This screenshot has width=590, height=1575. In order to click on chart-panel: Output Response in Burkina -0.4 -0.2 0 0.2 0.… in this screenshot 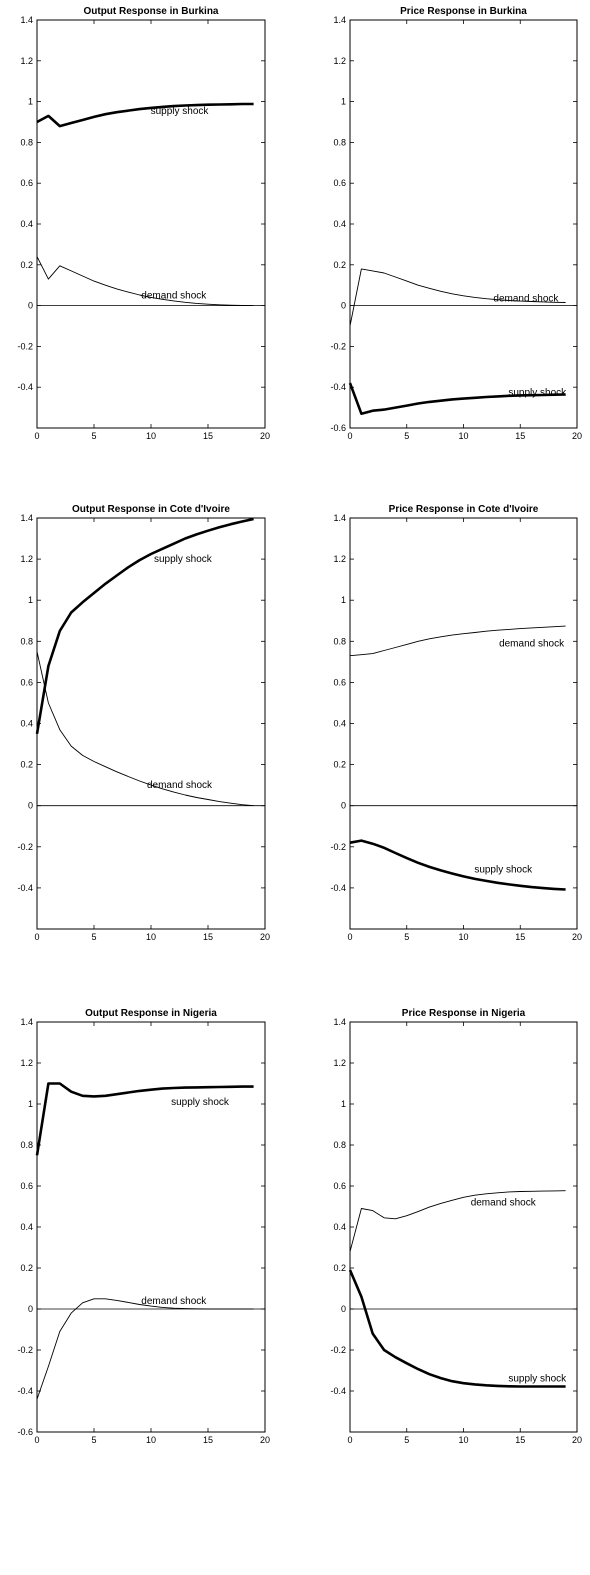, I will do `click(143, 223)`.